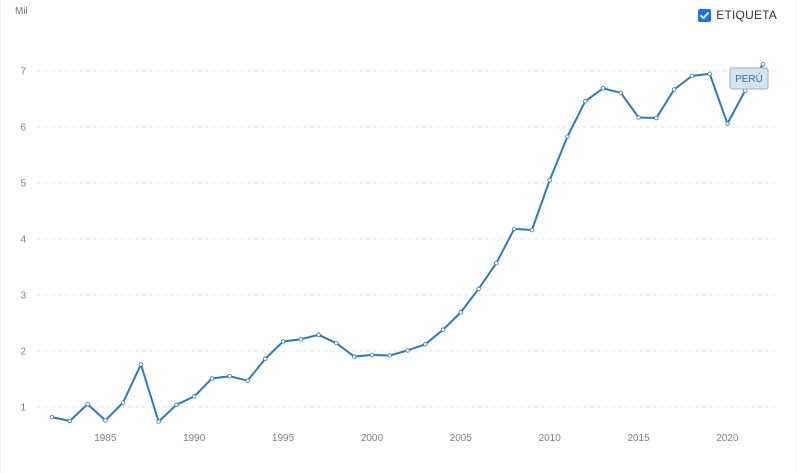 The height and width of the screenshot is (473, 797). What do you see at coordinates (23, 352) in the screenshot?
I see `y-tick-label: 2` at bounding box center [23, 352].